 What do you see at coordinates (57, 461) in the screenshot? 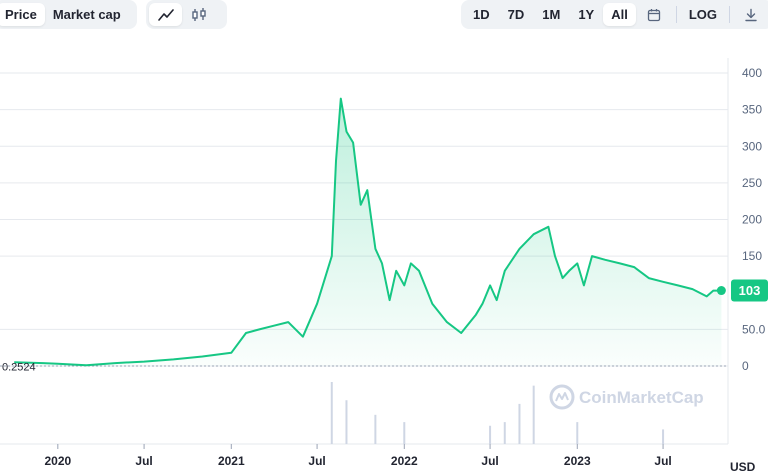
I see `x-tick-label: 2020` at bounding box center [57, 461].